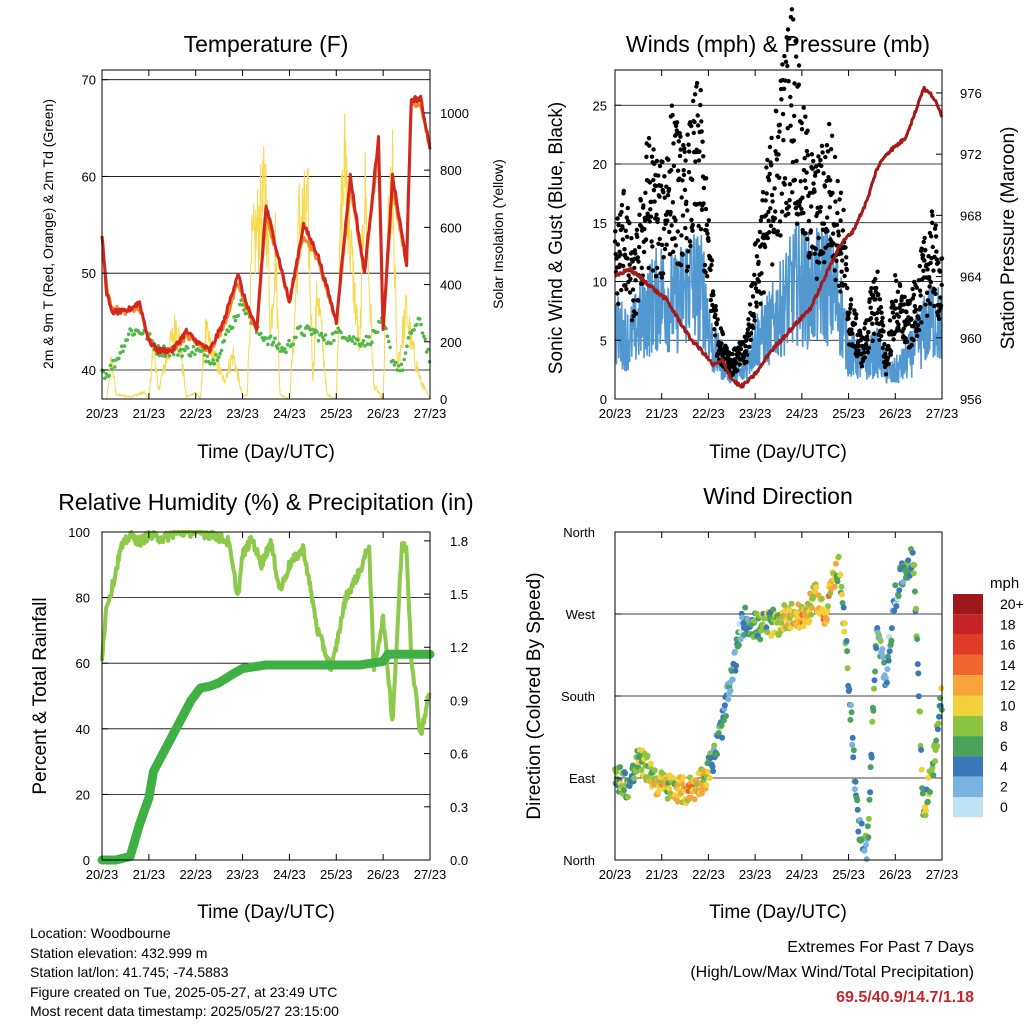  I want to click on temperature-ytick-label: 50, so click(89, 273).